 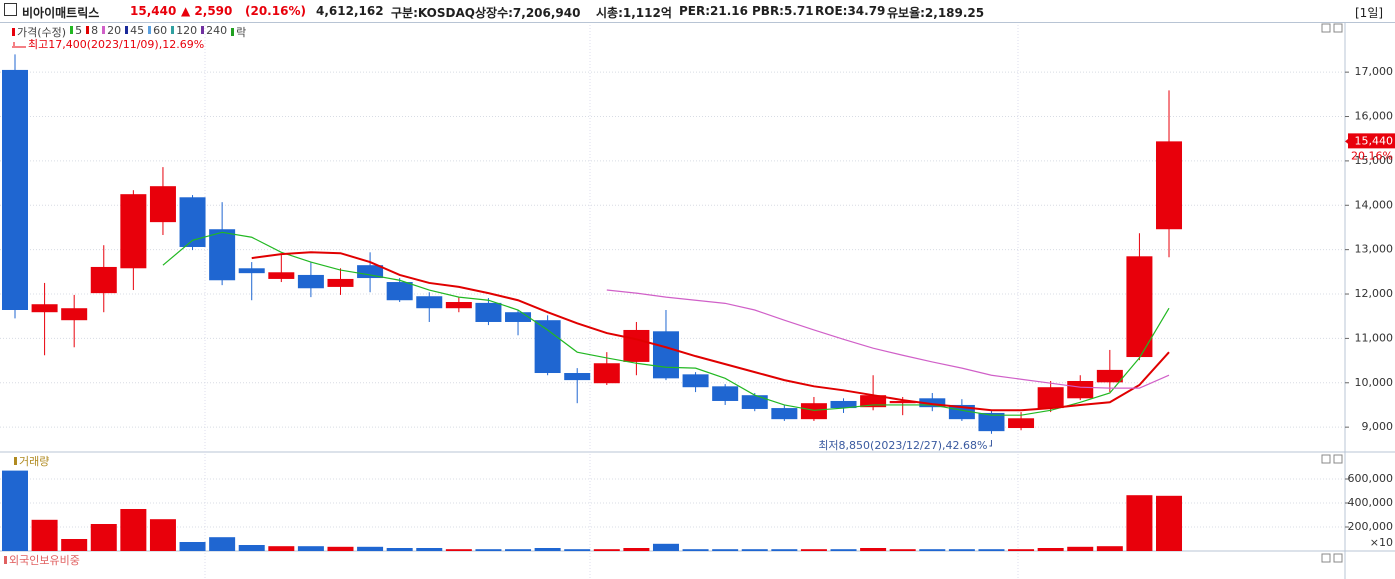 What do you see at coordinates (95, 30) in the screenshot?
I see `legend-label: 8` at bounding box center [95, 30].